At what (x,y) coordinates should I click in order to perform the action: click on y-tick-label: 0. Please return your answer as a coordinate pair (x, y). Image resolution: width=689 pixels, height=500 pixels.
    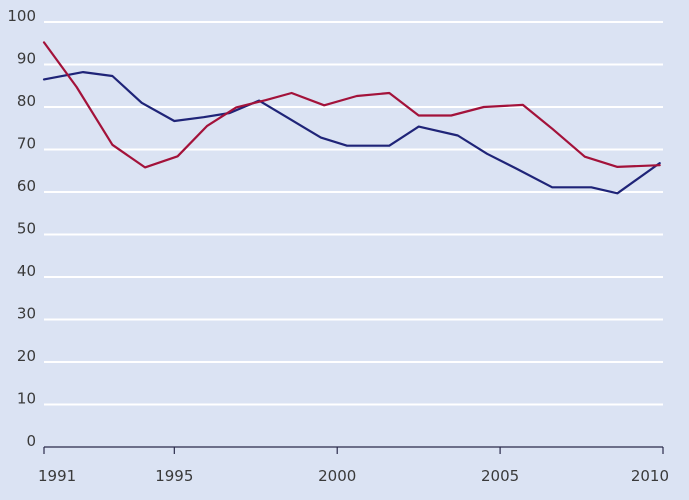
    Looking at the image, I should click on (31, 441).